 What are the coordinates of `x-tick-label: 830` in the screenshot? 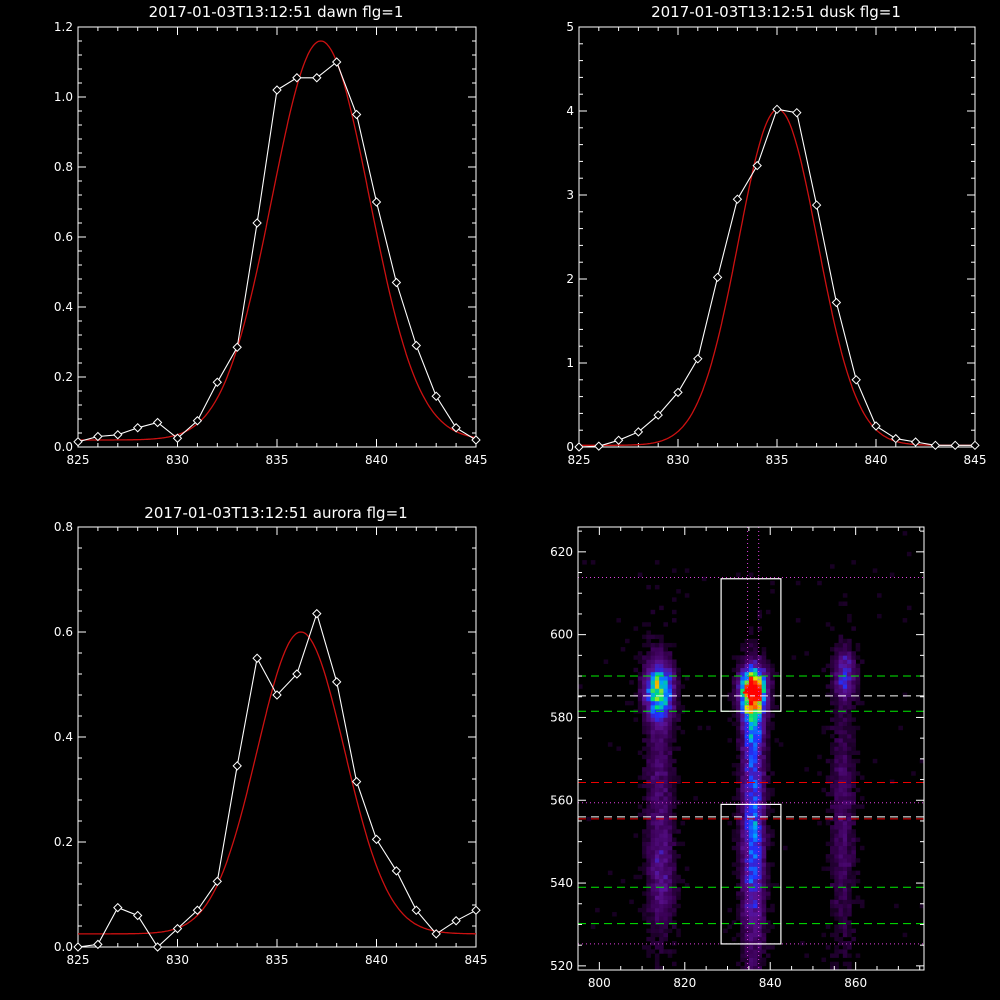 It's located at (678, 460).